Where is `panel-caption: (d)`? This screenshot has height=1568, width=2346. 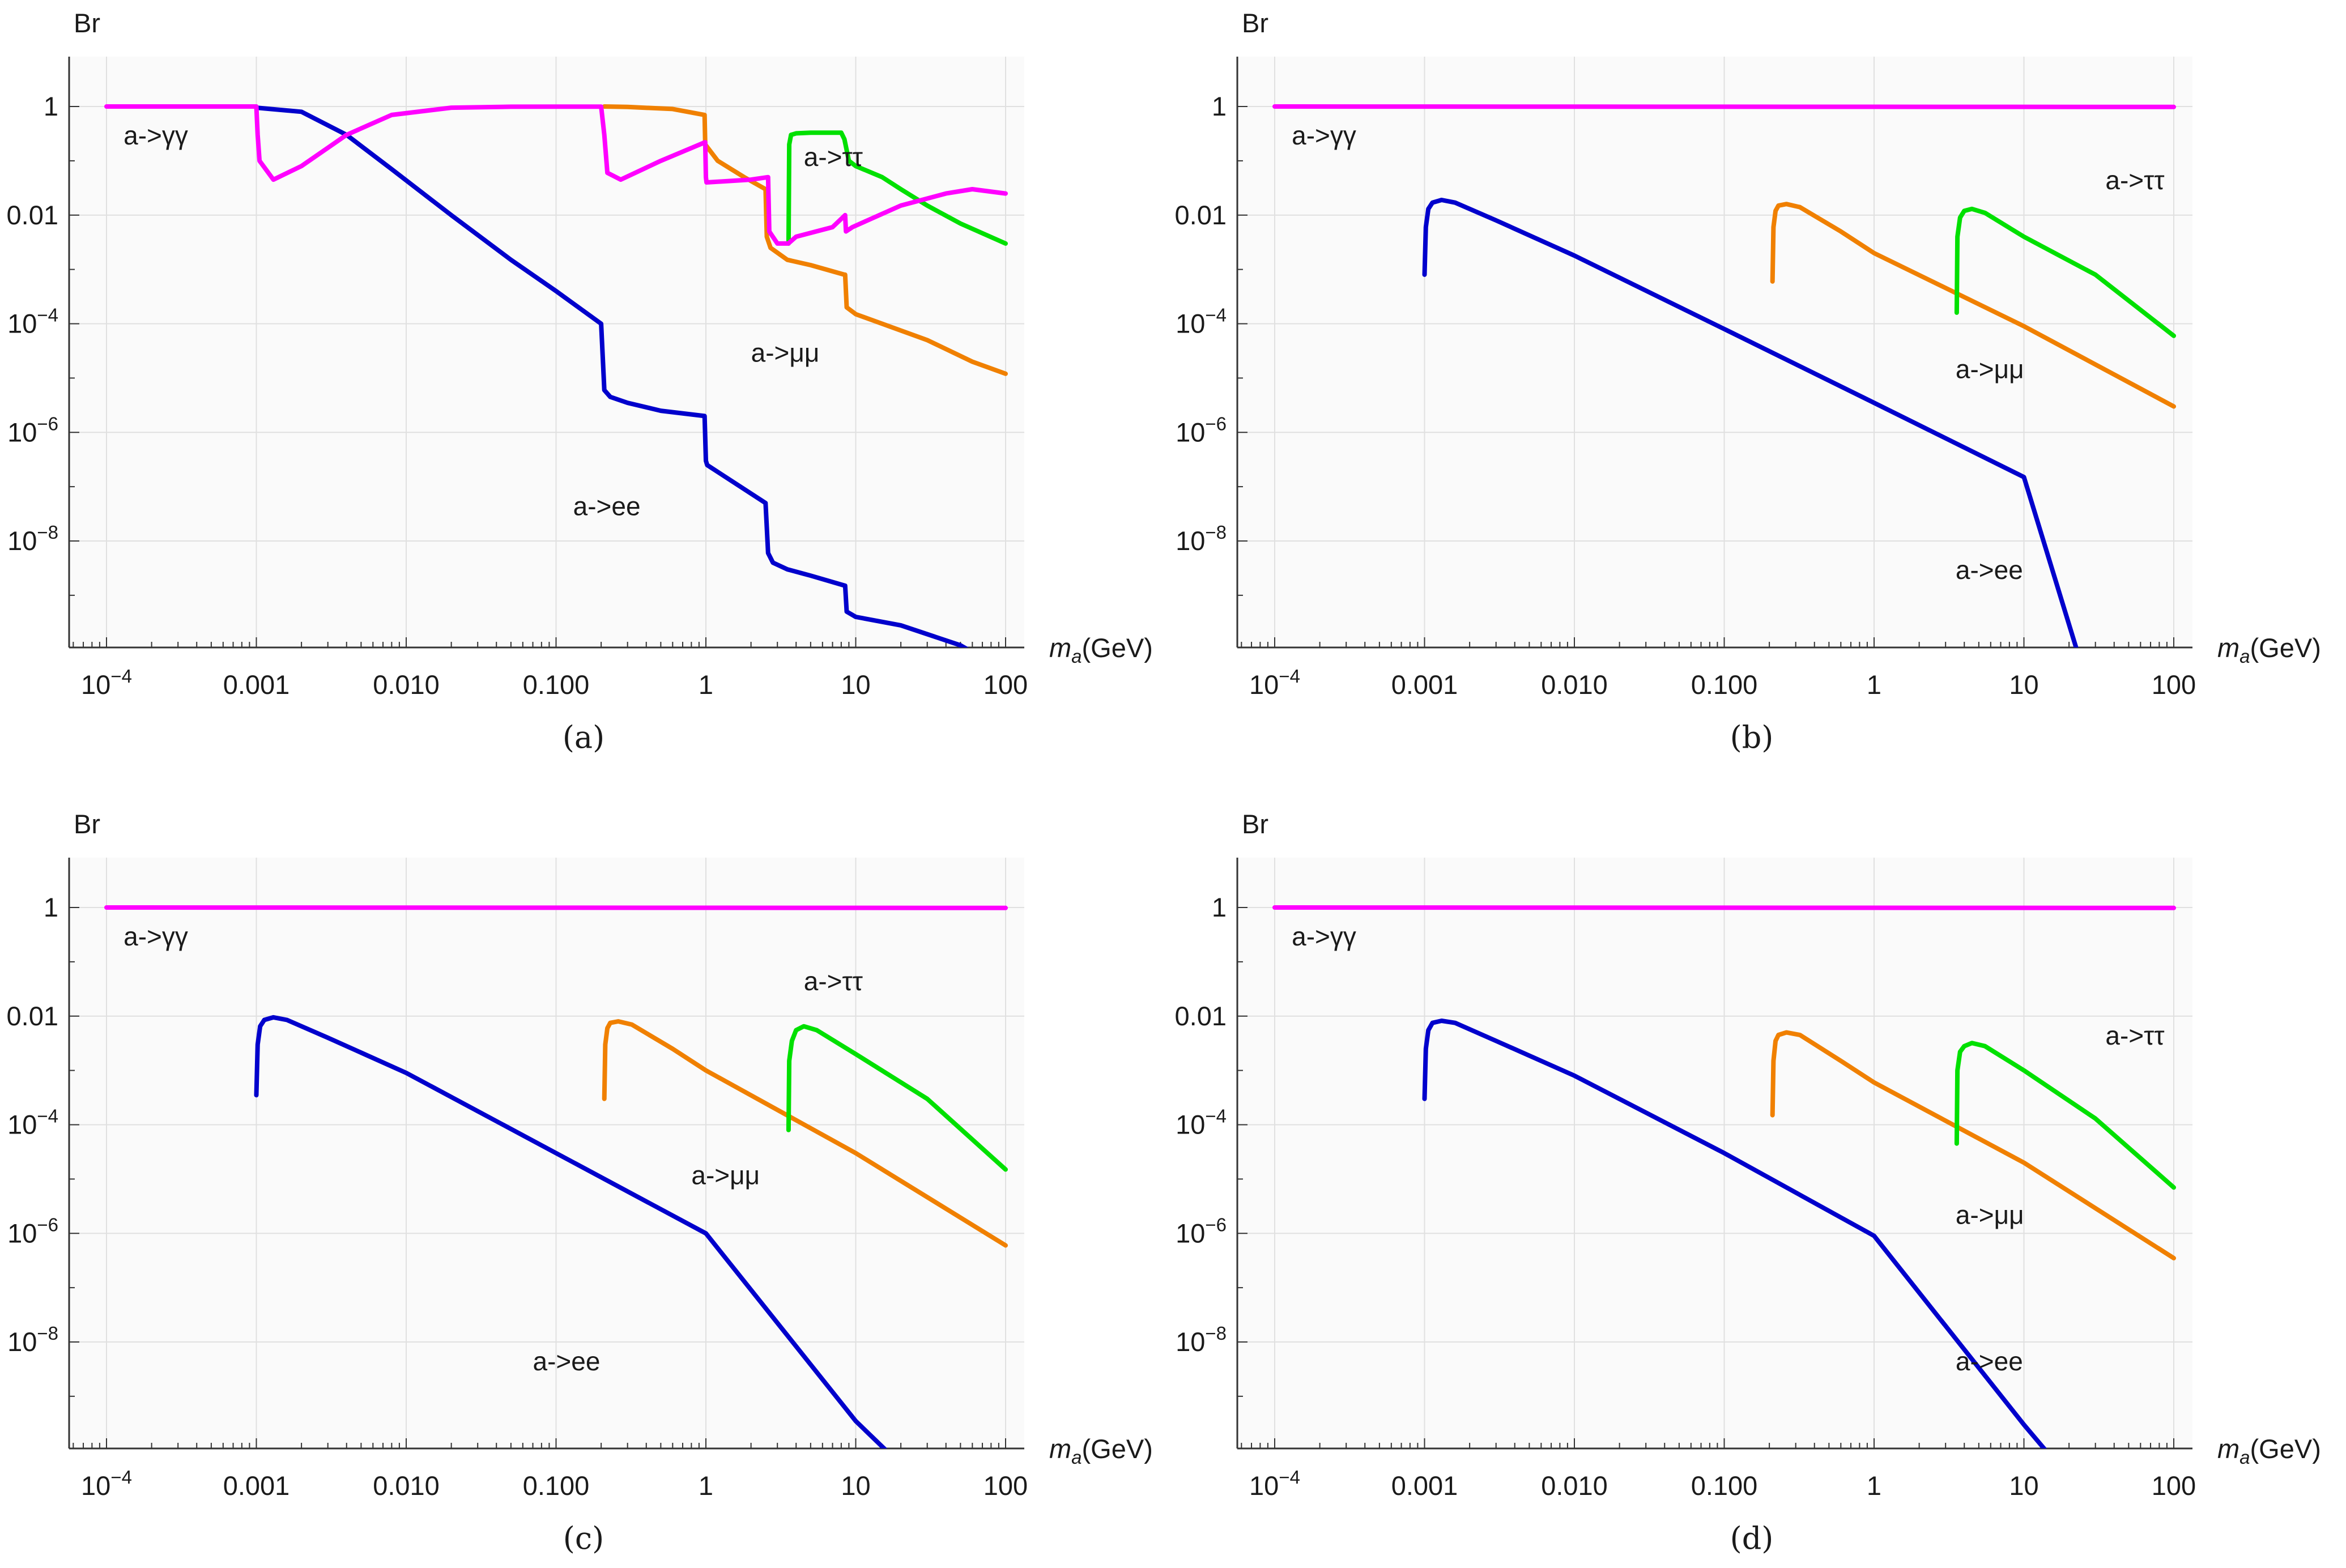
panel-caption: (d) is located at coordinates (1752, 1538).